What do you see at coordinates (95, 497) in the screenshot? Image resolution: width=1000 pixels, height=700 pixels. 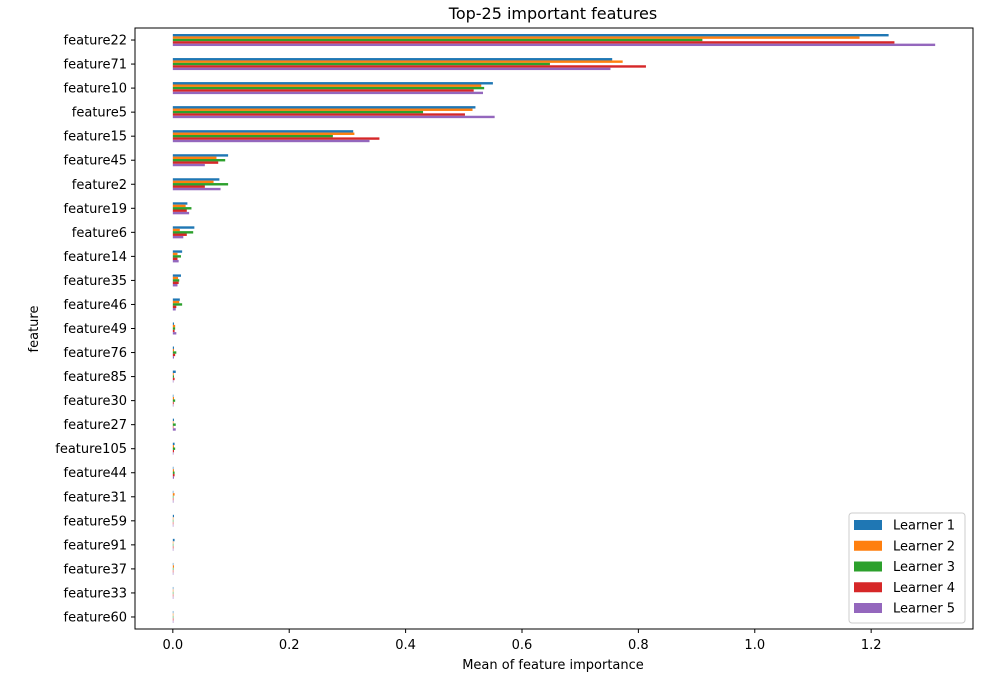 I see `y-tick-label: feature31` at bounding box center [95, 497].